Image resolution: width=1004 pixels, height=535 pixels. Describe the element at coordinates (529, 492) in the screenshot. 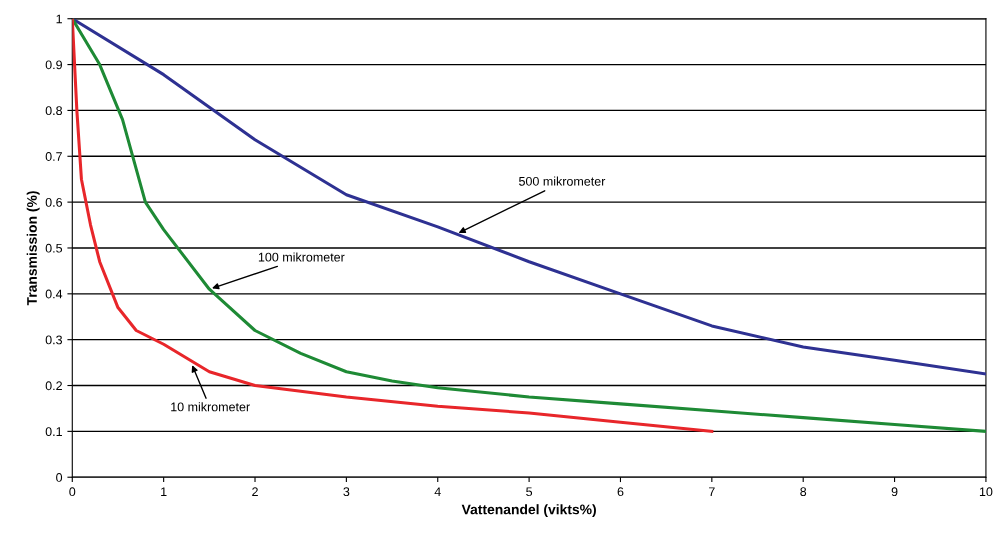

I see `x-tick-label: 5` at that location.